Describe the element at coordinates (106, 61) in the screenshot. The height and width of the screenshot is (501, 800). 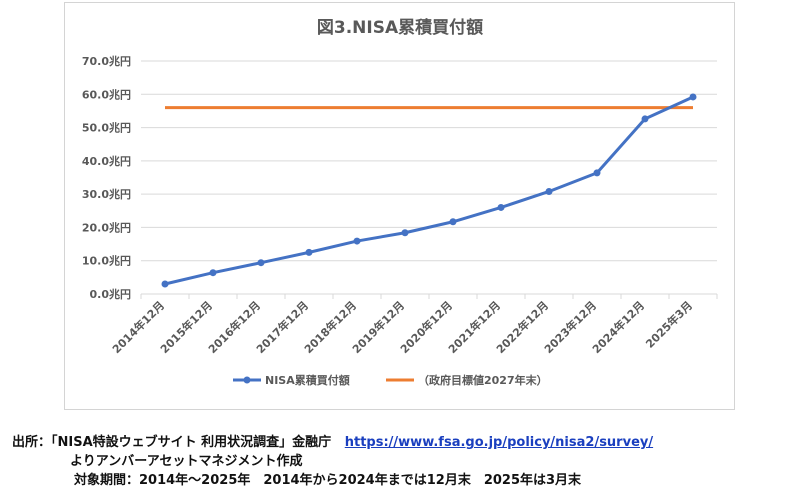
I see `y-tick-label: 70.0兆円` at that location.